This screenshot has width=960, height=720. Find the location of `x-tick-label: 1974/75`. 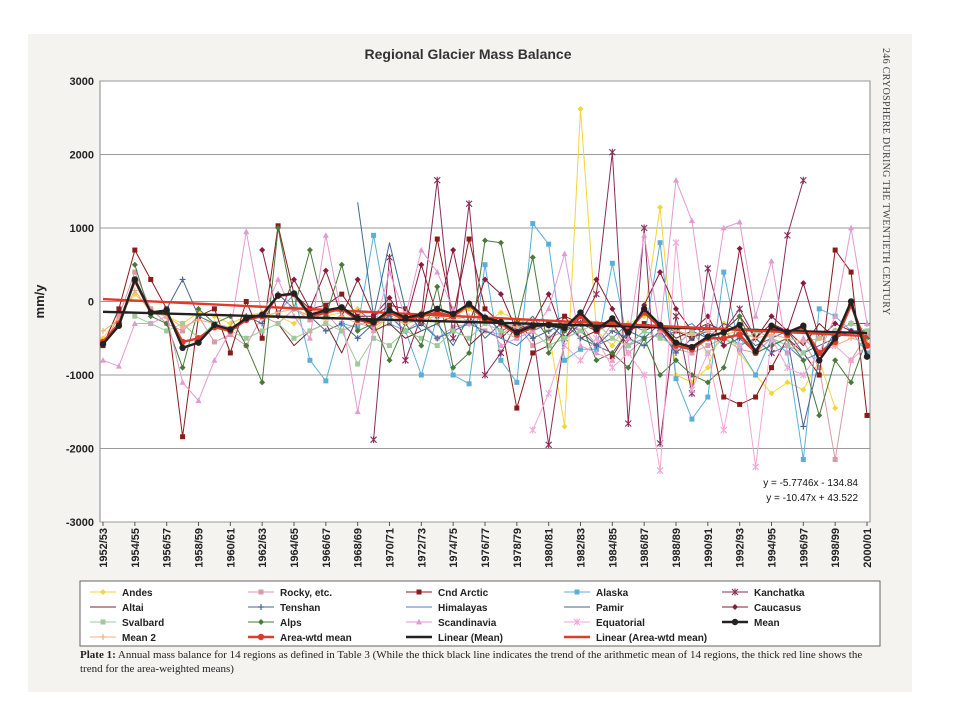

x-tick-label: 1974/75 is located at coordinates (454, 548).